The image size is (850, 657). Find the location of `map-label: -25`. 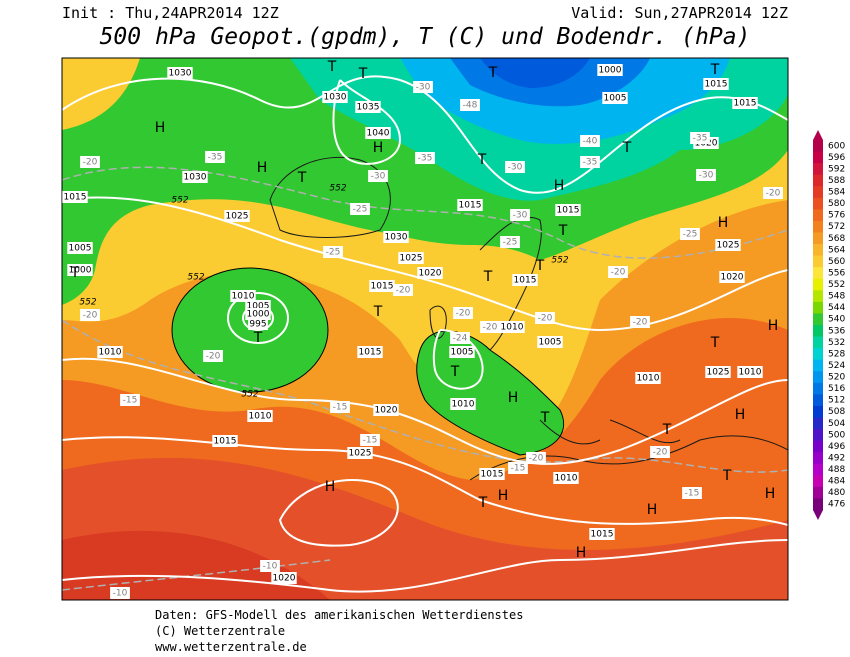

map-label: -25 is located at coordinates (333, 253).